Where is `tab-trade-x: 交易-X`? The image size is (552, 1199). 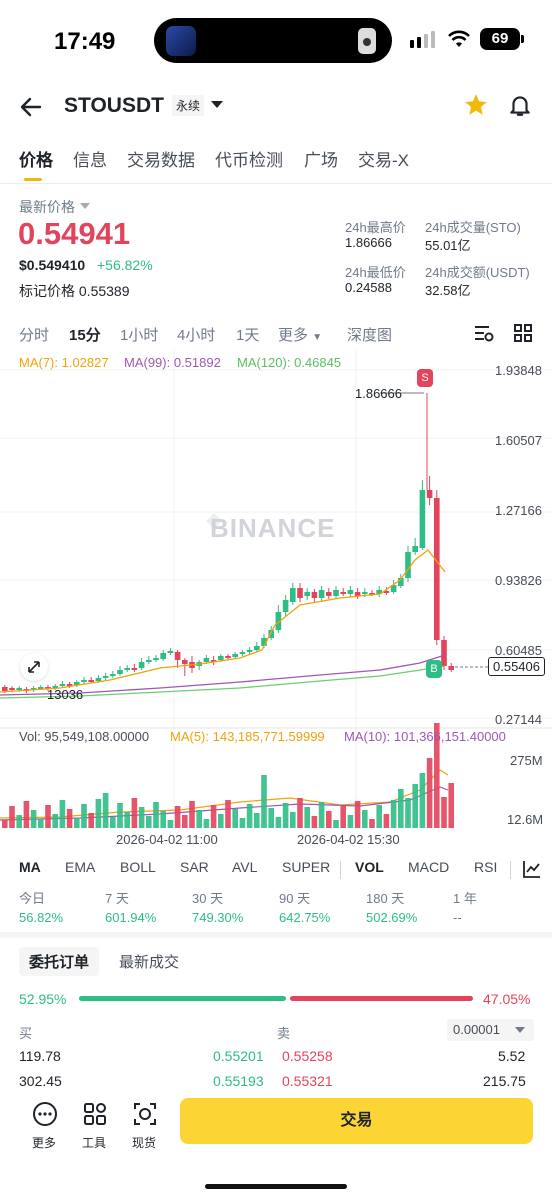 tab-trade-x: 交易-X is located at coordinates (383, 160).